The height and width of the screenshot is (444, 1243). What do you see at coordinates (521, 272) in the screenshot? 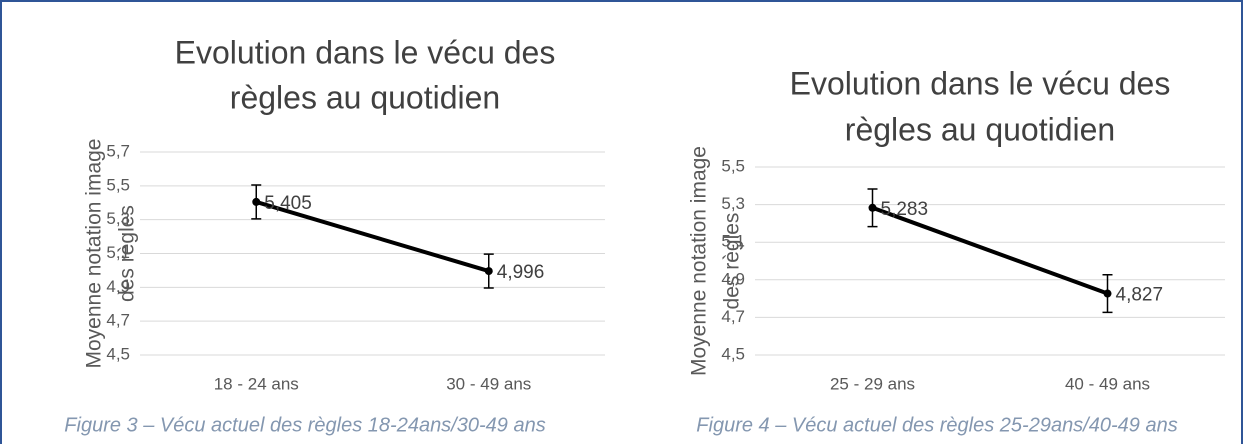
I see `data-label: 4,996` at bounding box center [521, 272].